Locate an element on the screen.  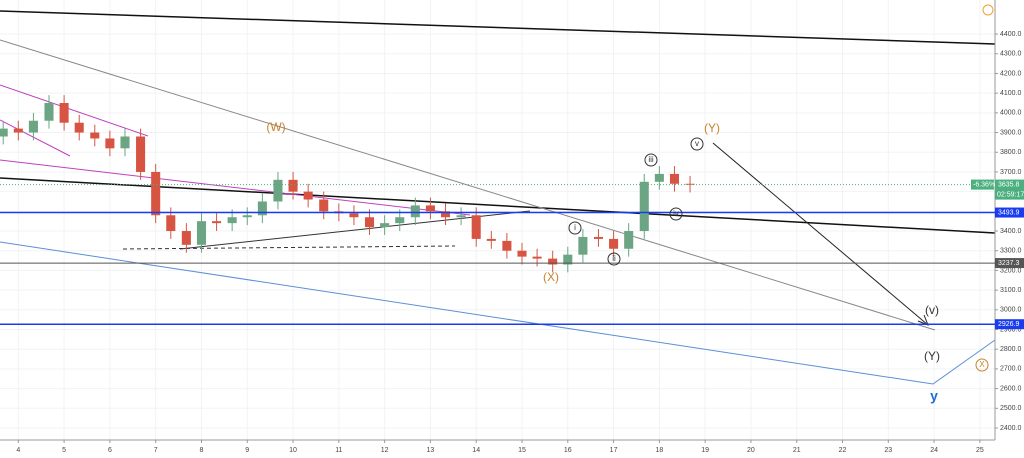
x-tick-label: 16 is located at coordinates (568, 450).